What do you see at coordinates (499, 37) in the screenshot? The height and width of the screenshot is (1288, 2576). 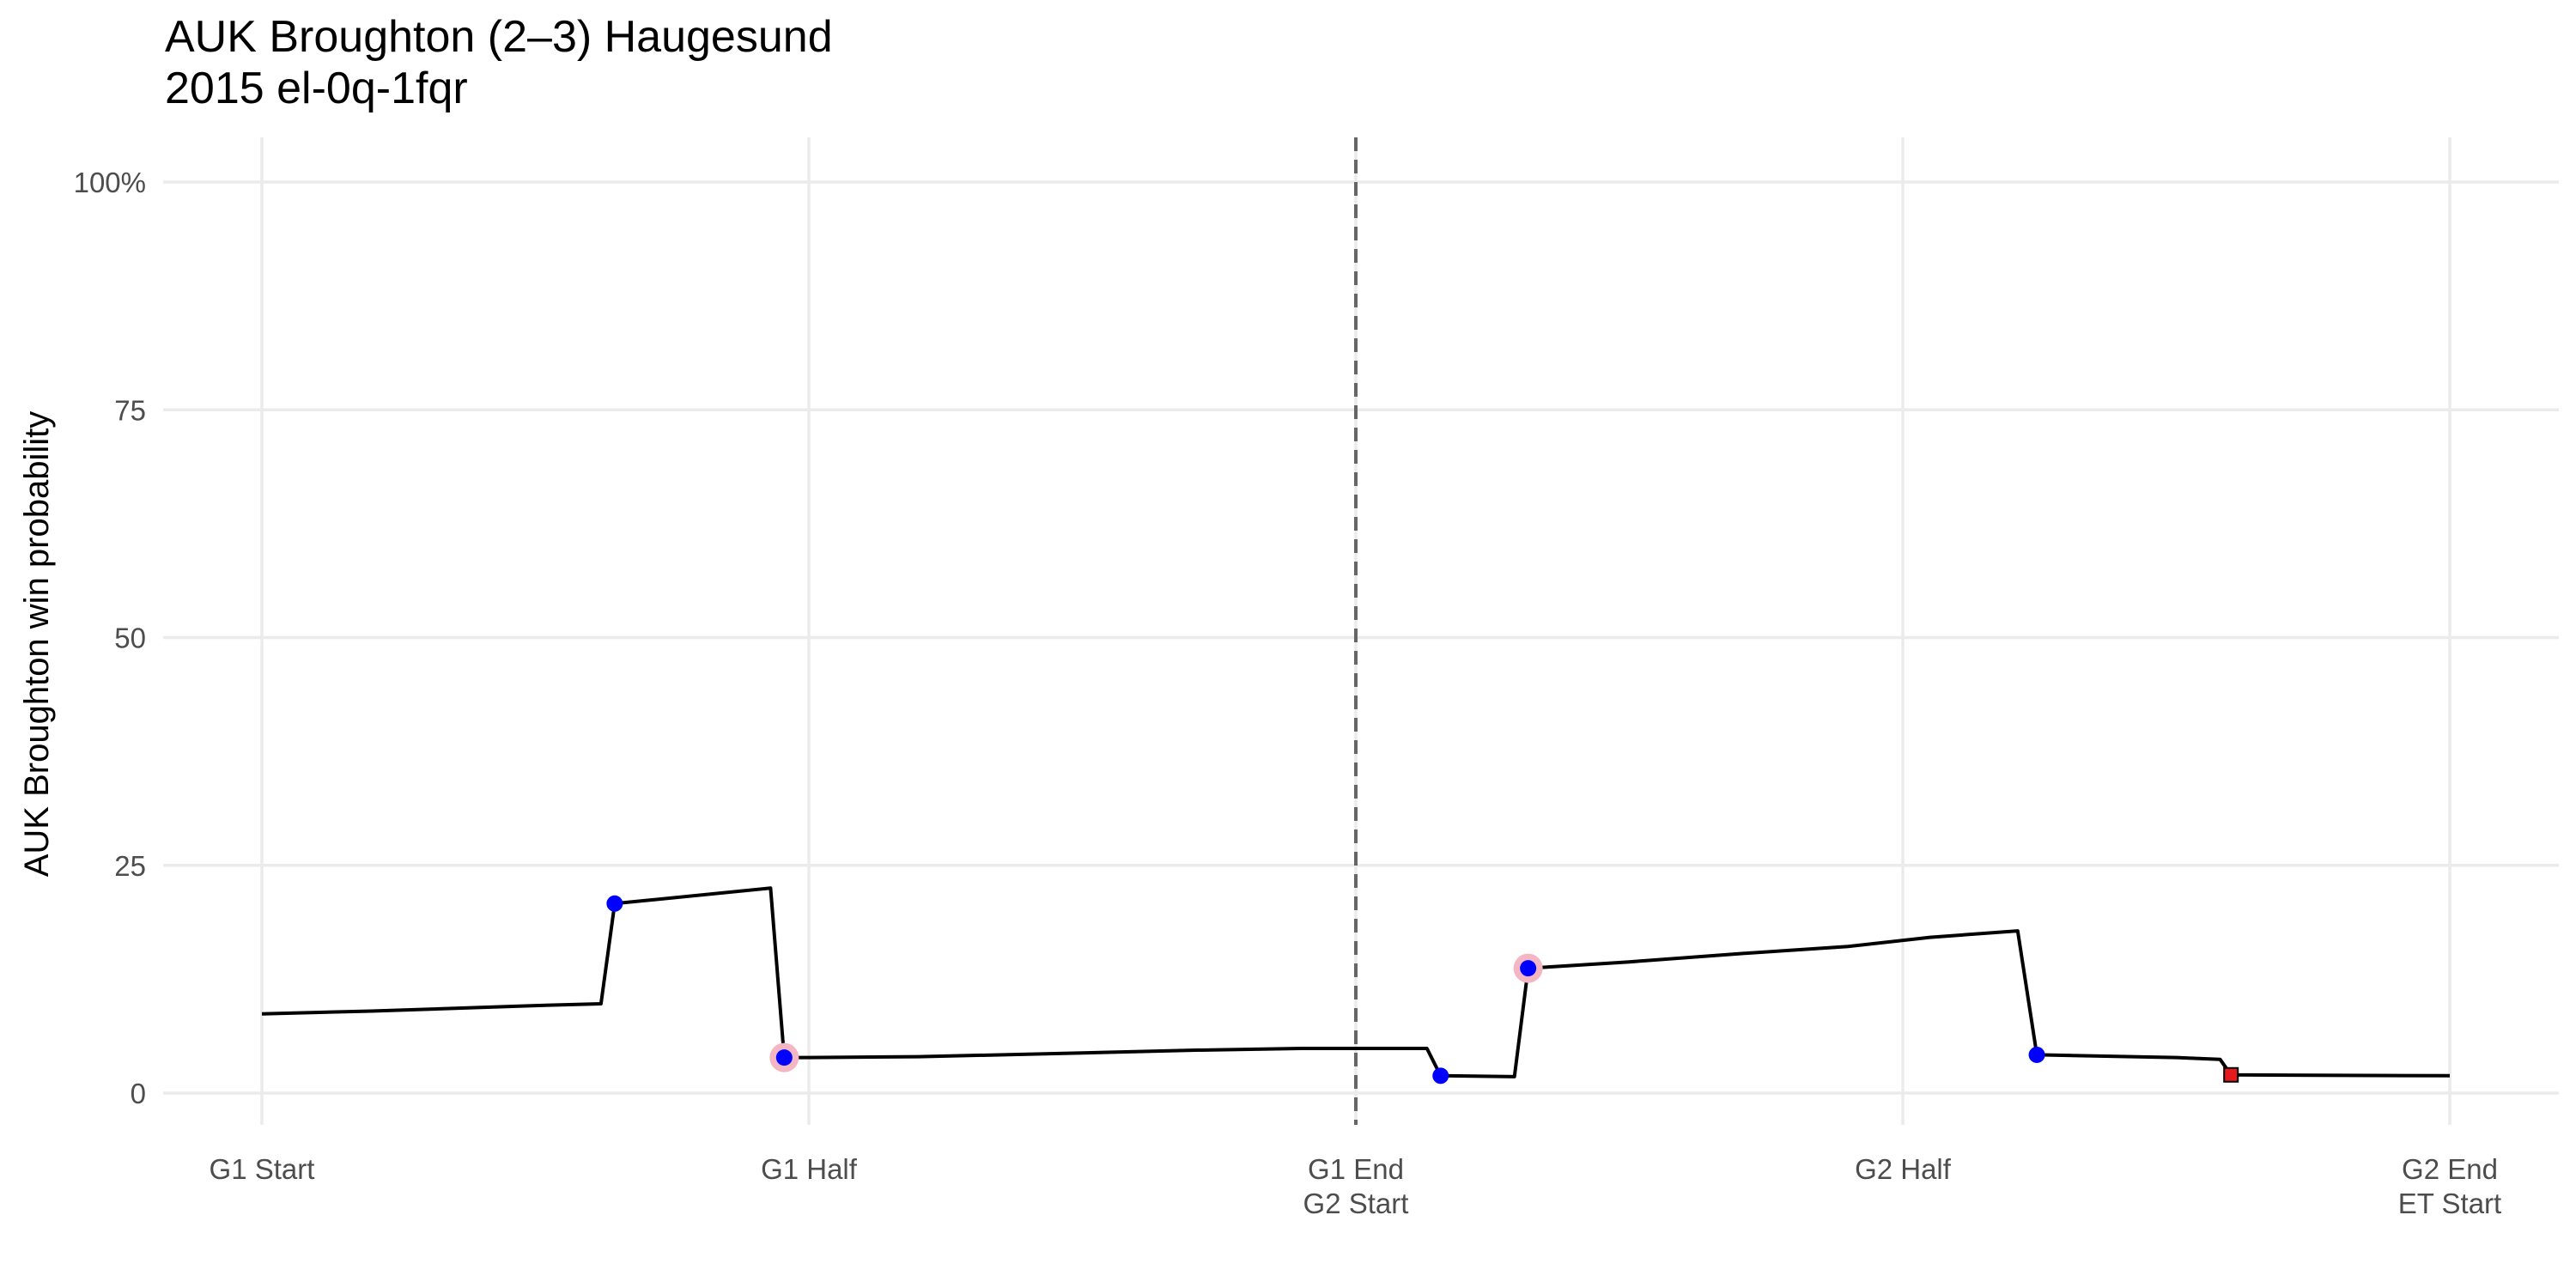 I see `chart-title: AUK Broughton (2–3) Haugesund` at bounding box center [499, 37].